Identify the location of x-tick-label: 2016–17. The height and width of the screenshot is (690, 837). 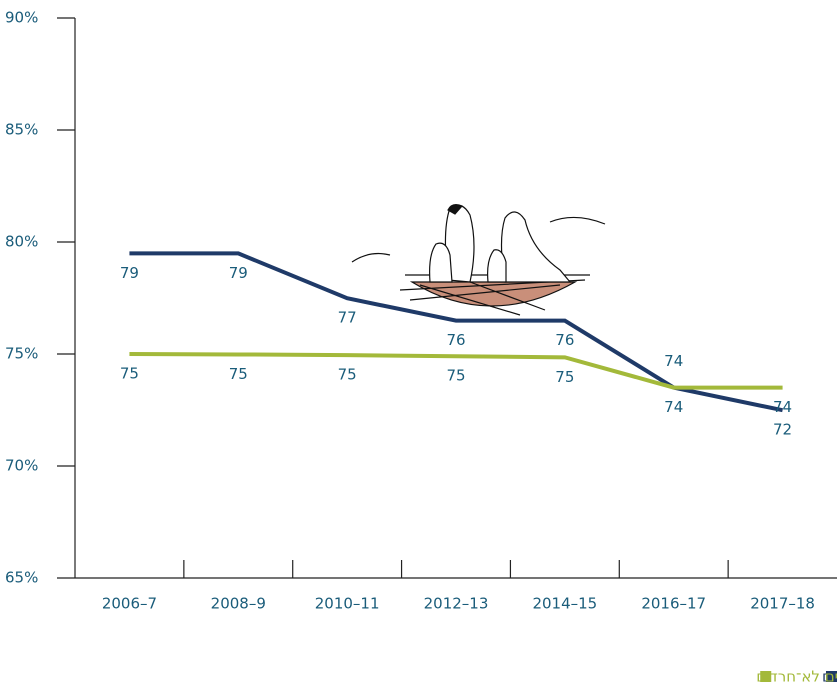
(673, 604).